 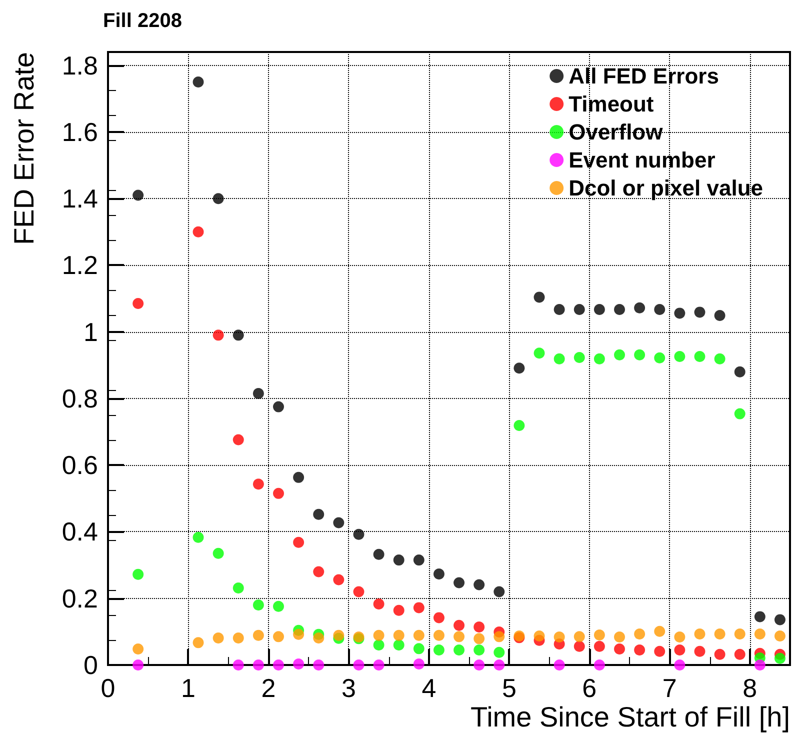 I want to click on y-tick-label: 1.8, so click(x=80, y=65).